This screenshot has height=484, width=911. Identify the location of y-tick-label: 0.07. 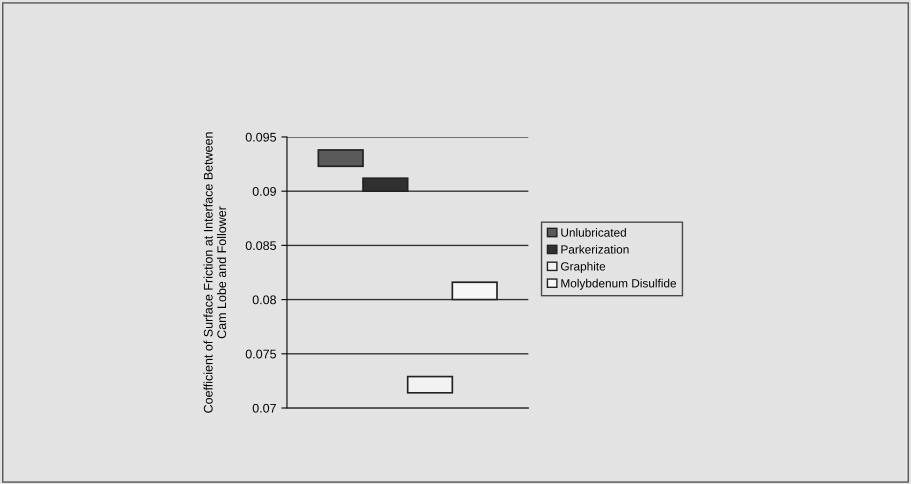
(264, 408).